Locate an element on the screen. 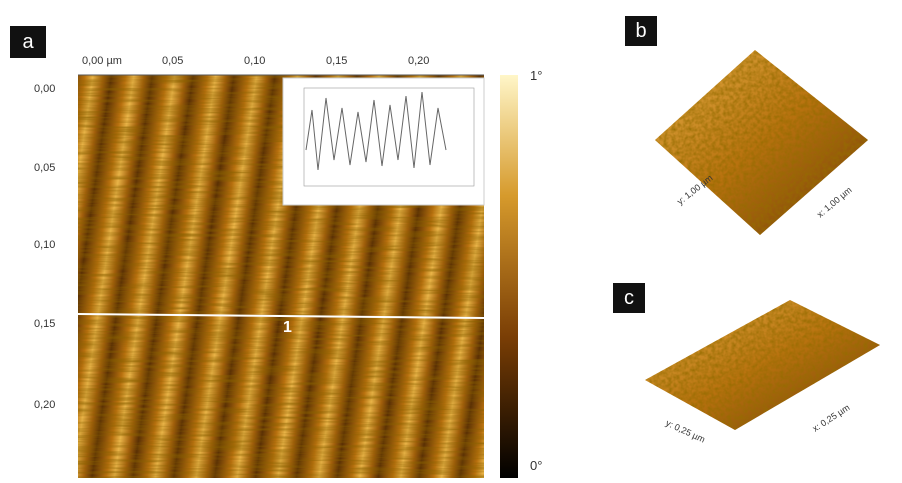 This screenshot has height=483, width=902. profile-inset is located at coordinates (383, 141).